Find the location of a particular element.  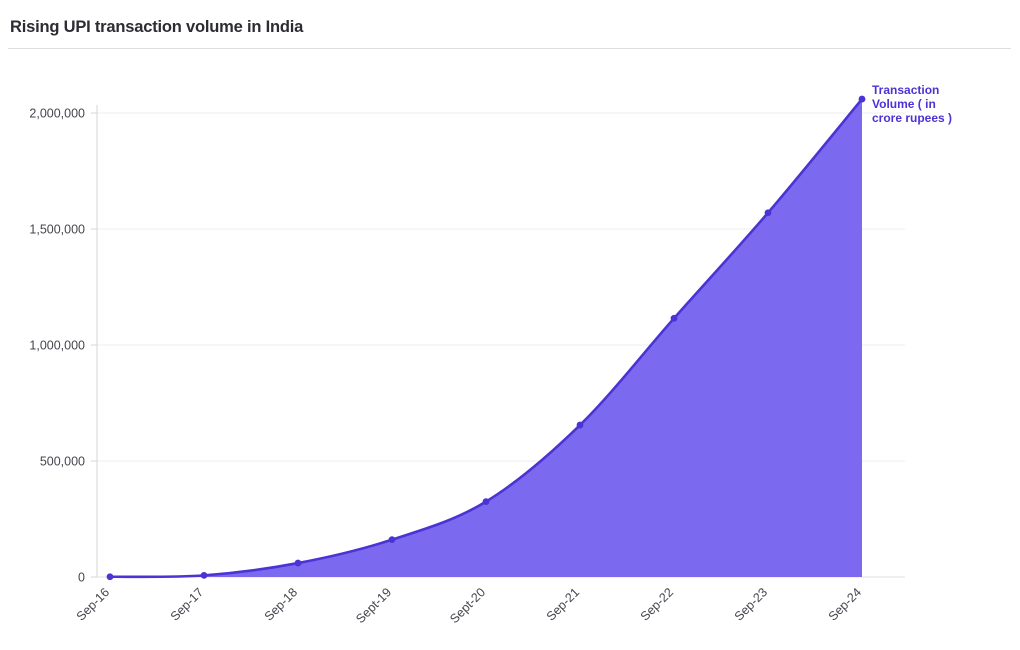

x-tick-label: Sep-18 is located at coordinates (281, 604).